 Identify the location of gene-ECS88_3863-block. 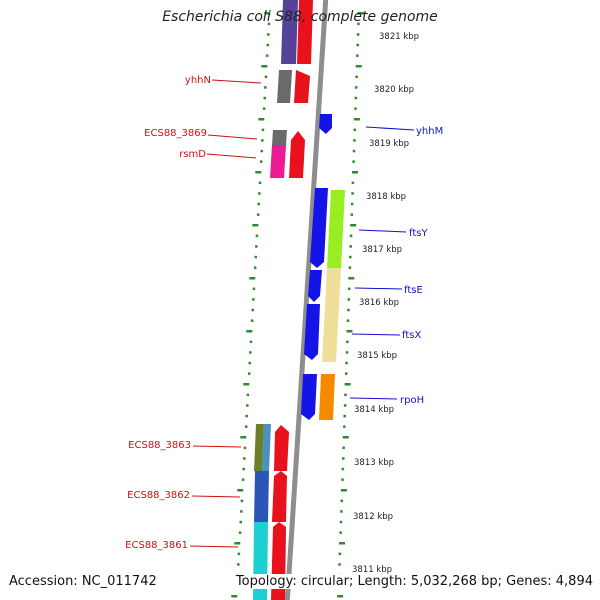
(259, 447).